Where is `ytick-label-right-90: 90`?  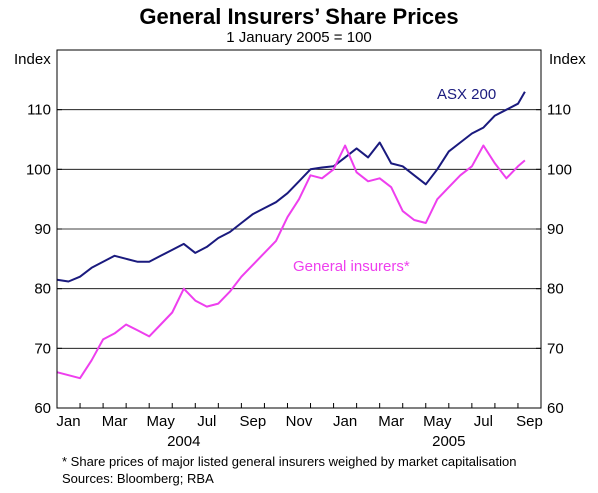 ytick-label-right-90: 90 is located at coordinates (555, 229).